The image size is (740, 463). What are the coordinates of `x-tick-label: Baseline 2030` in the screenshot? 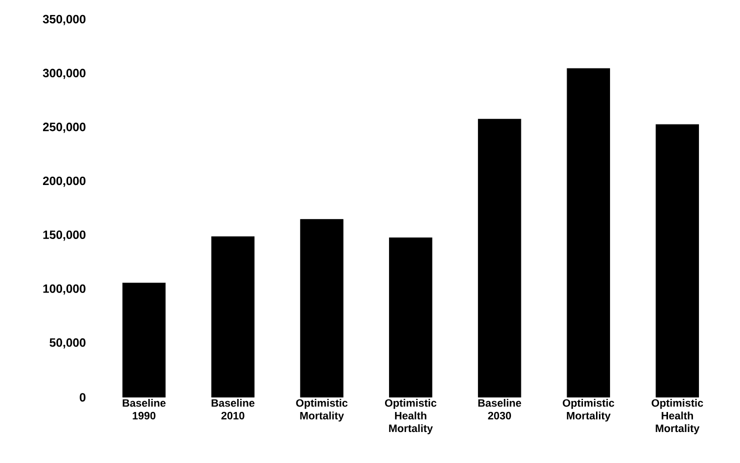 It's located at (500, 409).